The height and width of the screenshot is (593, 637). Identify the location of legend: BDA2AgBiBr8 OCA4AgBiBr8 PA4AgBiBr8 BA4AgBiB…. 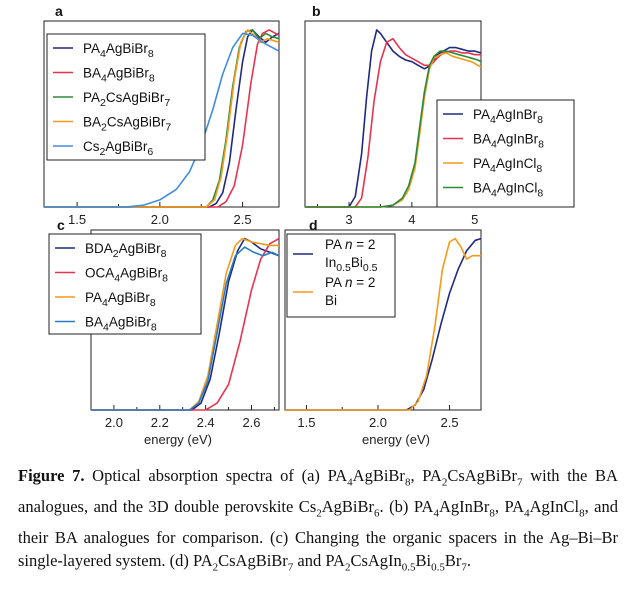
(125, 284).